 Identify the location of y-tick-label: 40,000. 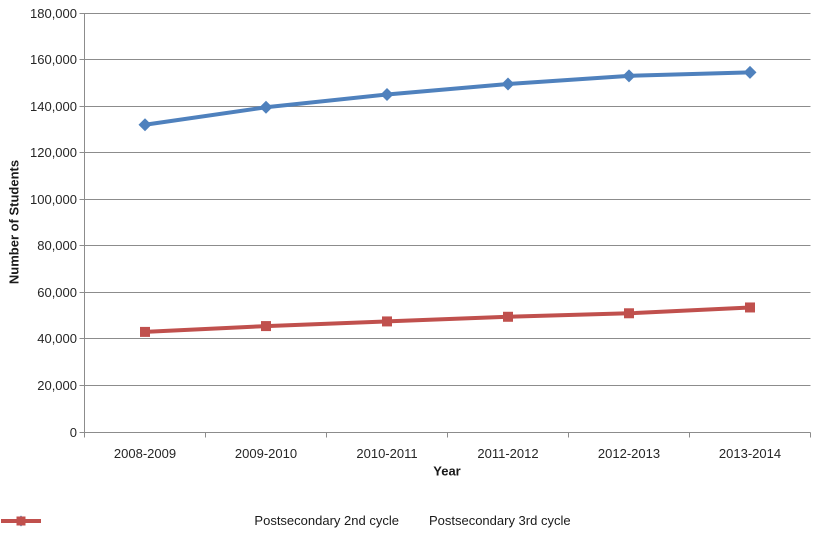
(57, 338).